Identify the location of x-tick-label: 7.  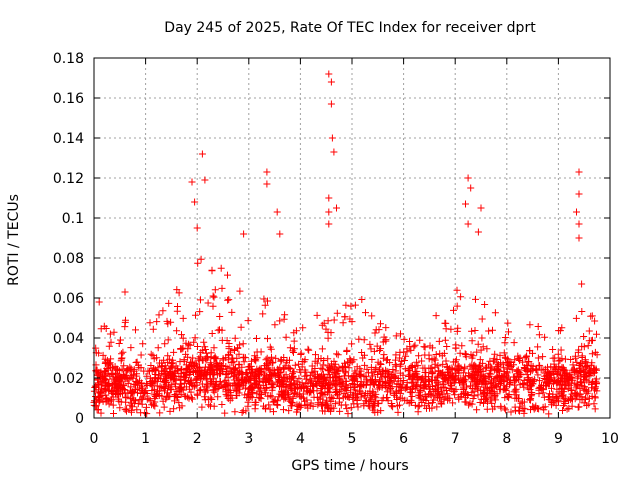
(455, 439).